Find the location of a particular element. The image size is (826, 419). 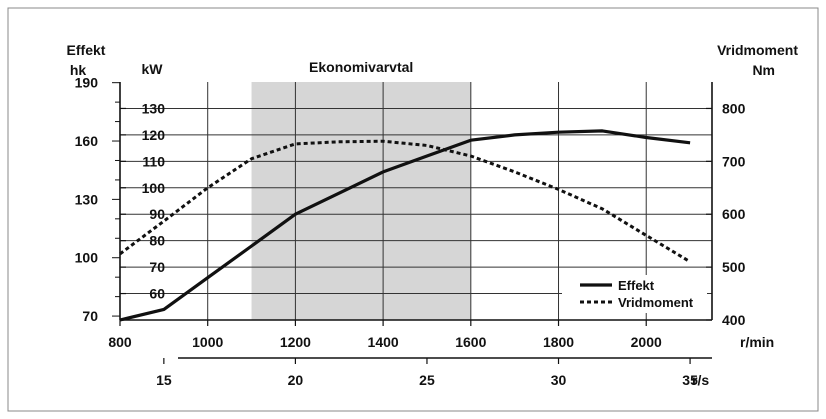

rpm-tick-label: 1800 is located at coordinates (558, 342).